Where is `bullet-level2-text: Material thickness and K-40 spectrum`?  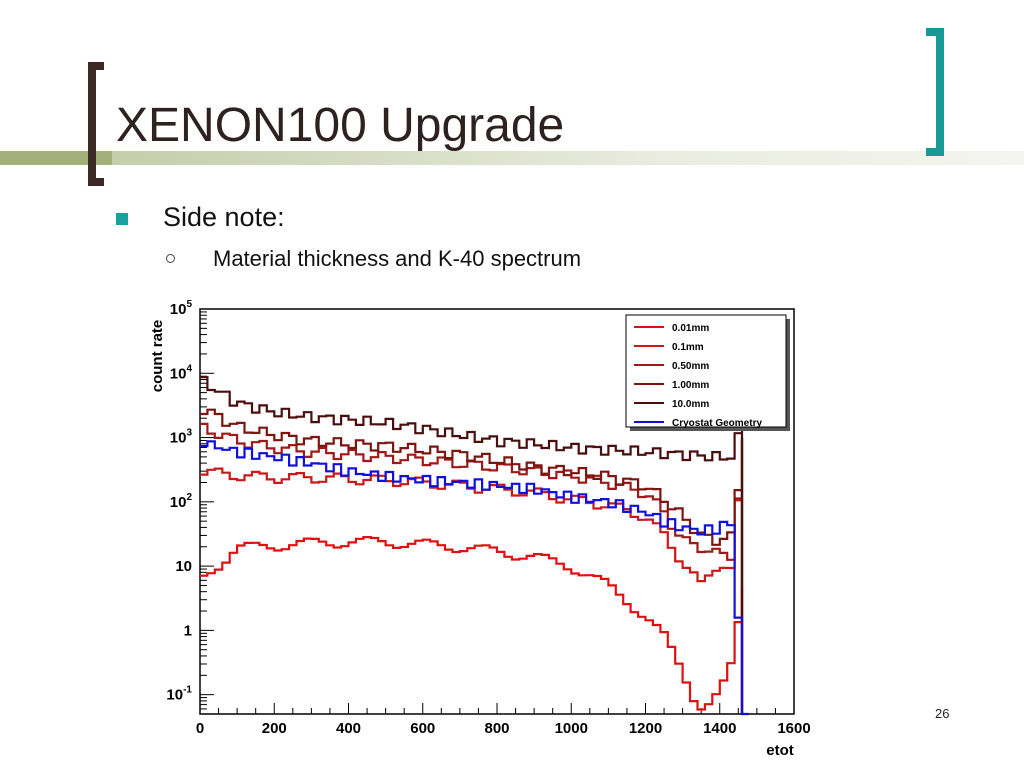
bullet-level2-text: Material thickness and K-40 spectrum is located at coordinates (397, 258).